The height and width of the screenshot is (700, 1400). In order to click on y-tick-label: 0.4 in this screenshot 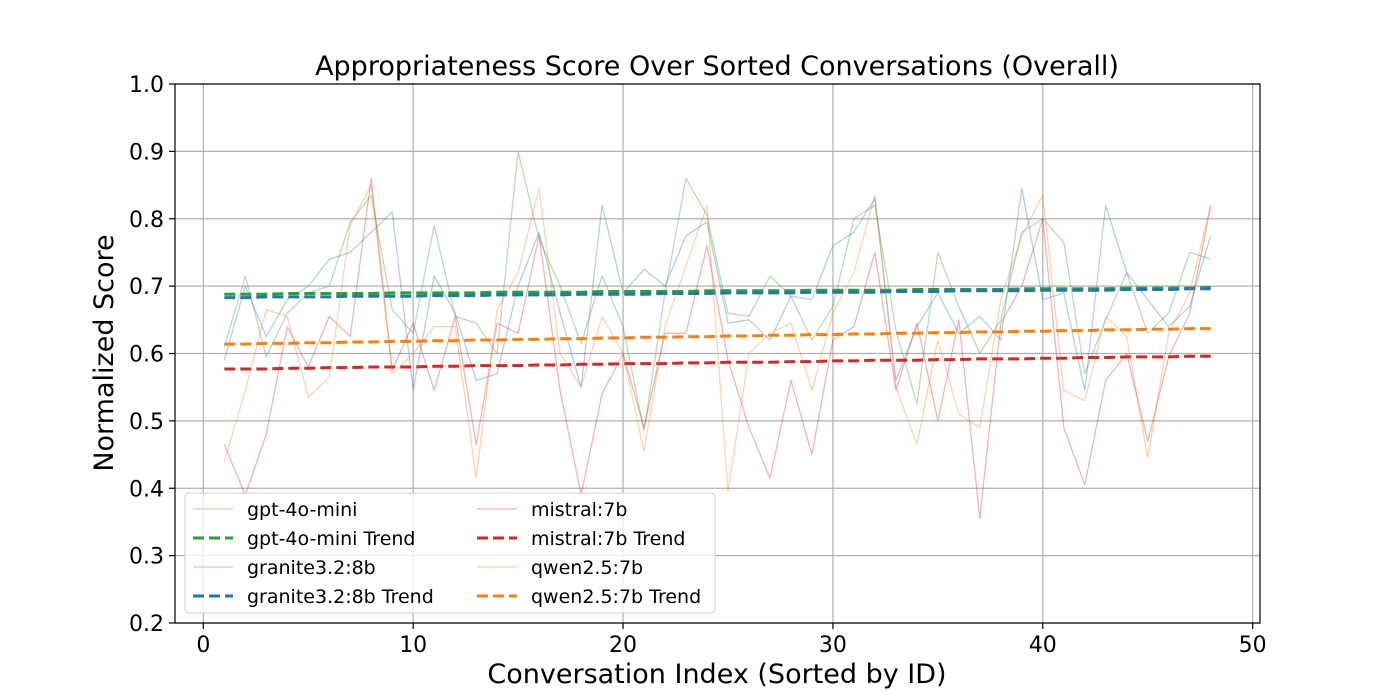, I will do `click(146, 489)`.